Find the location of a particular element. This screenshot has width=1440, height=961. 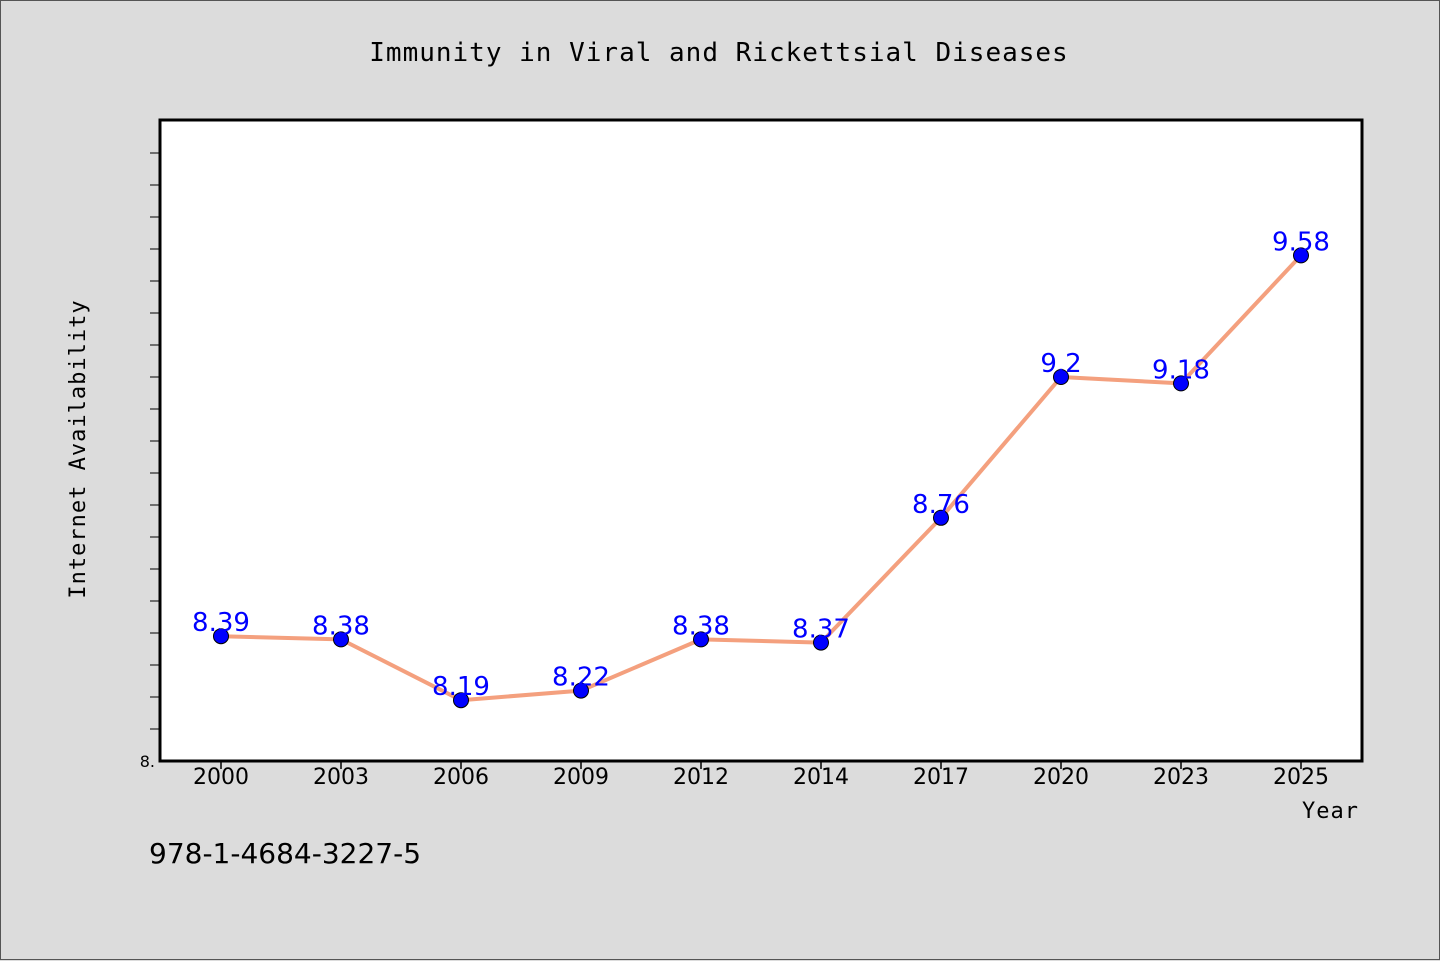

x-tick-label: 2009 is located at coordinates (581, 777).